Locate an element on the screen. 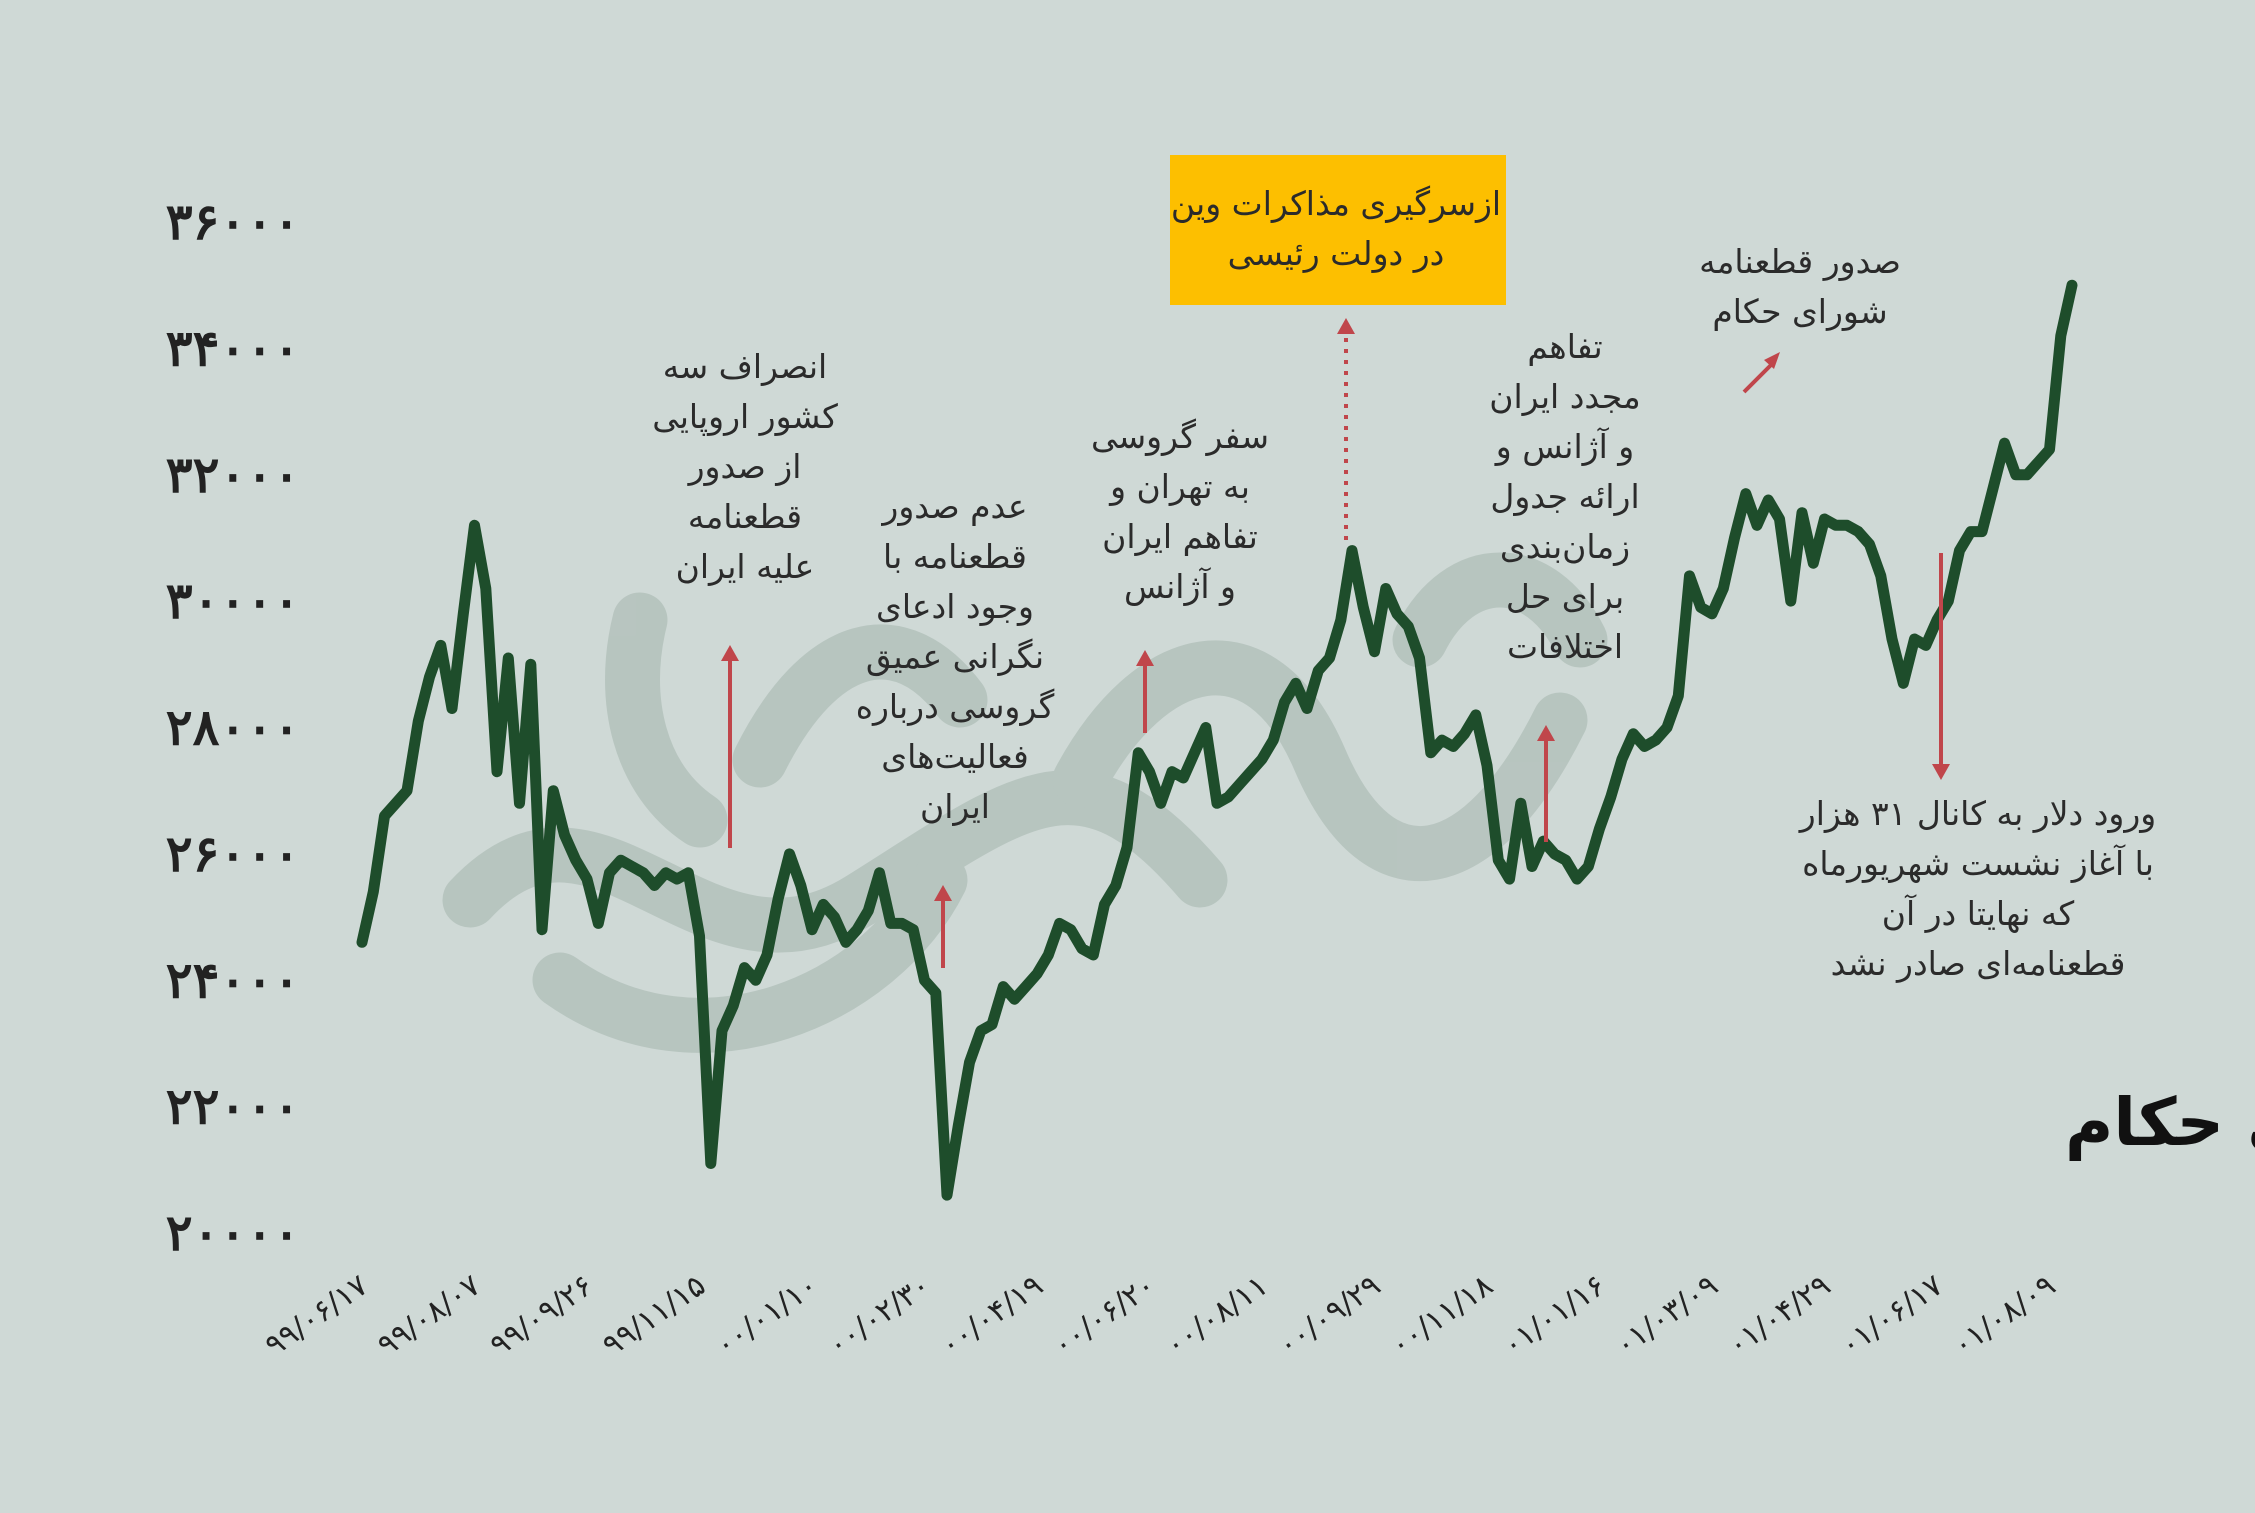  annotation-line: شورای حکام is located at coordinates (1799, 311).